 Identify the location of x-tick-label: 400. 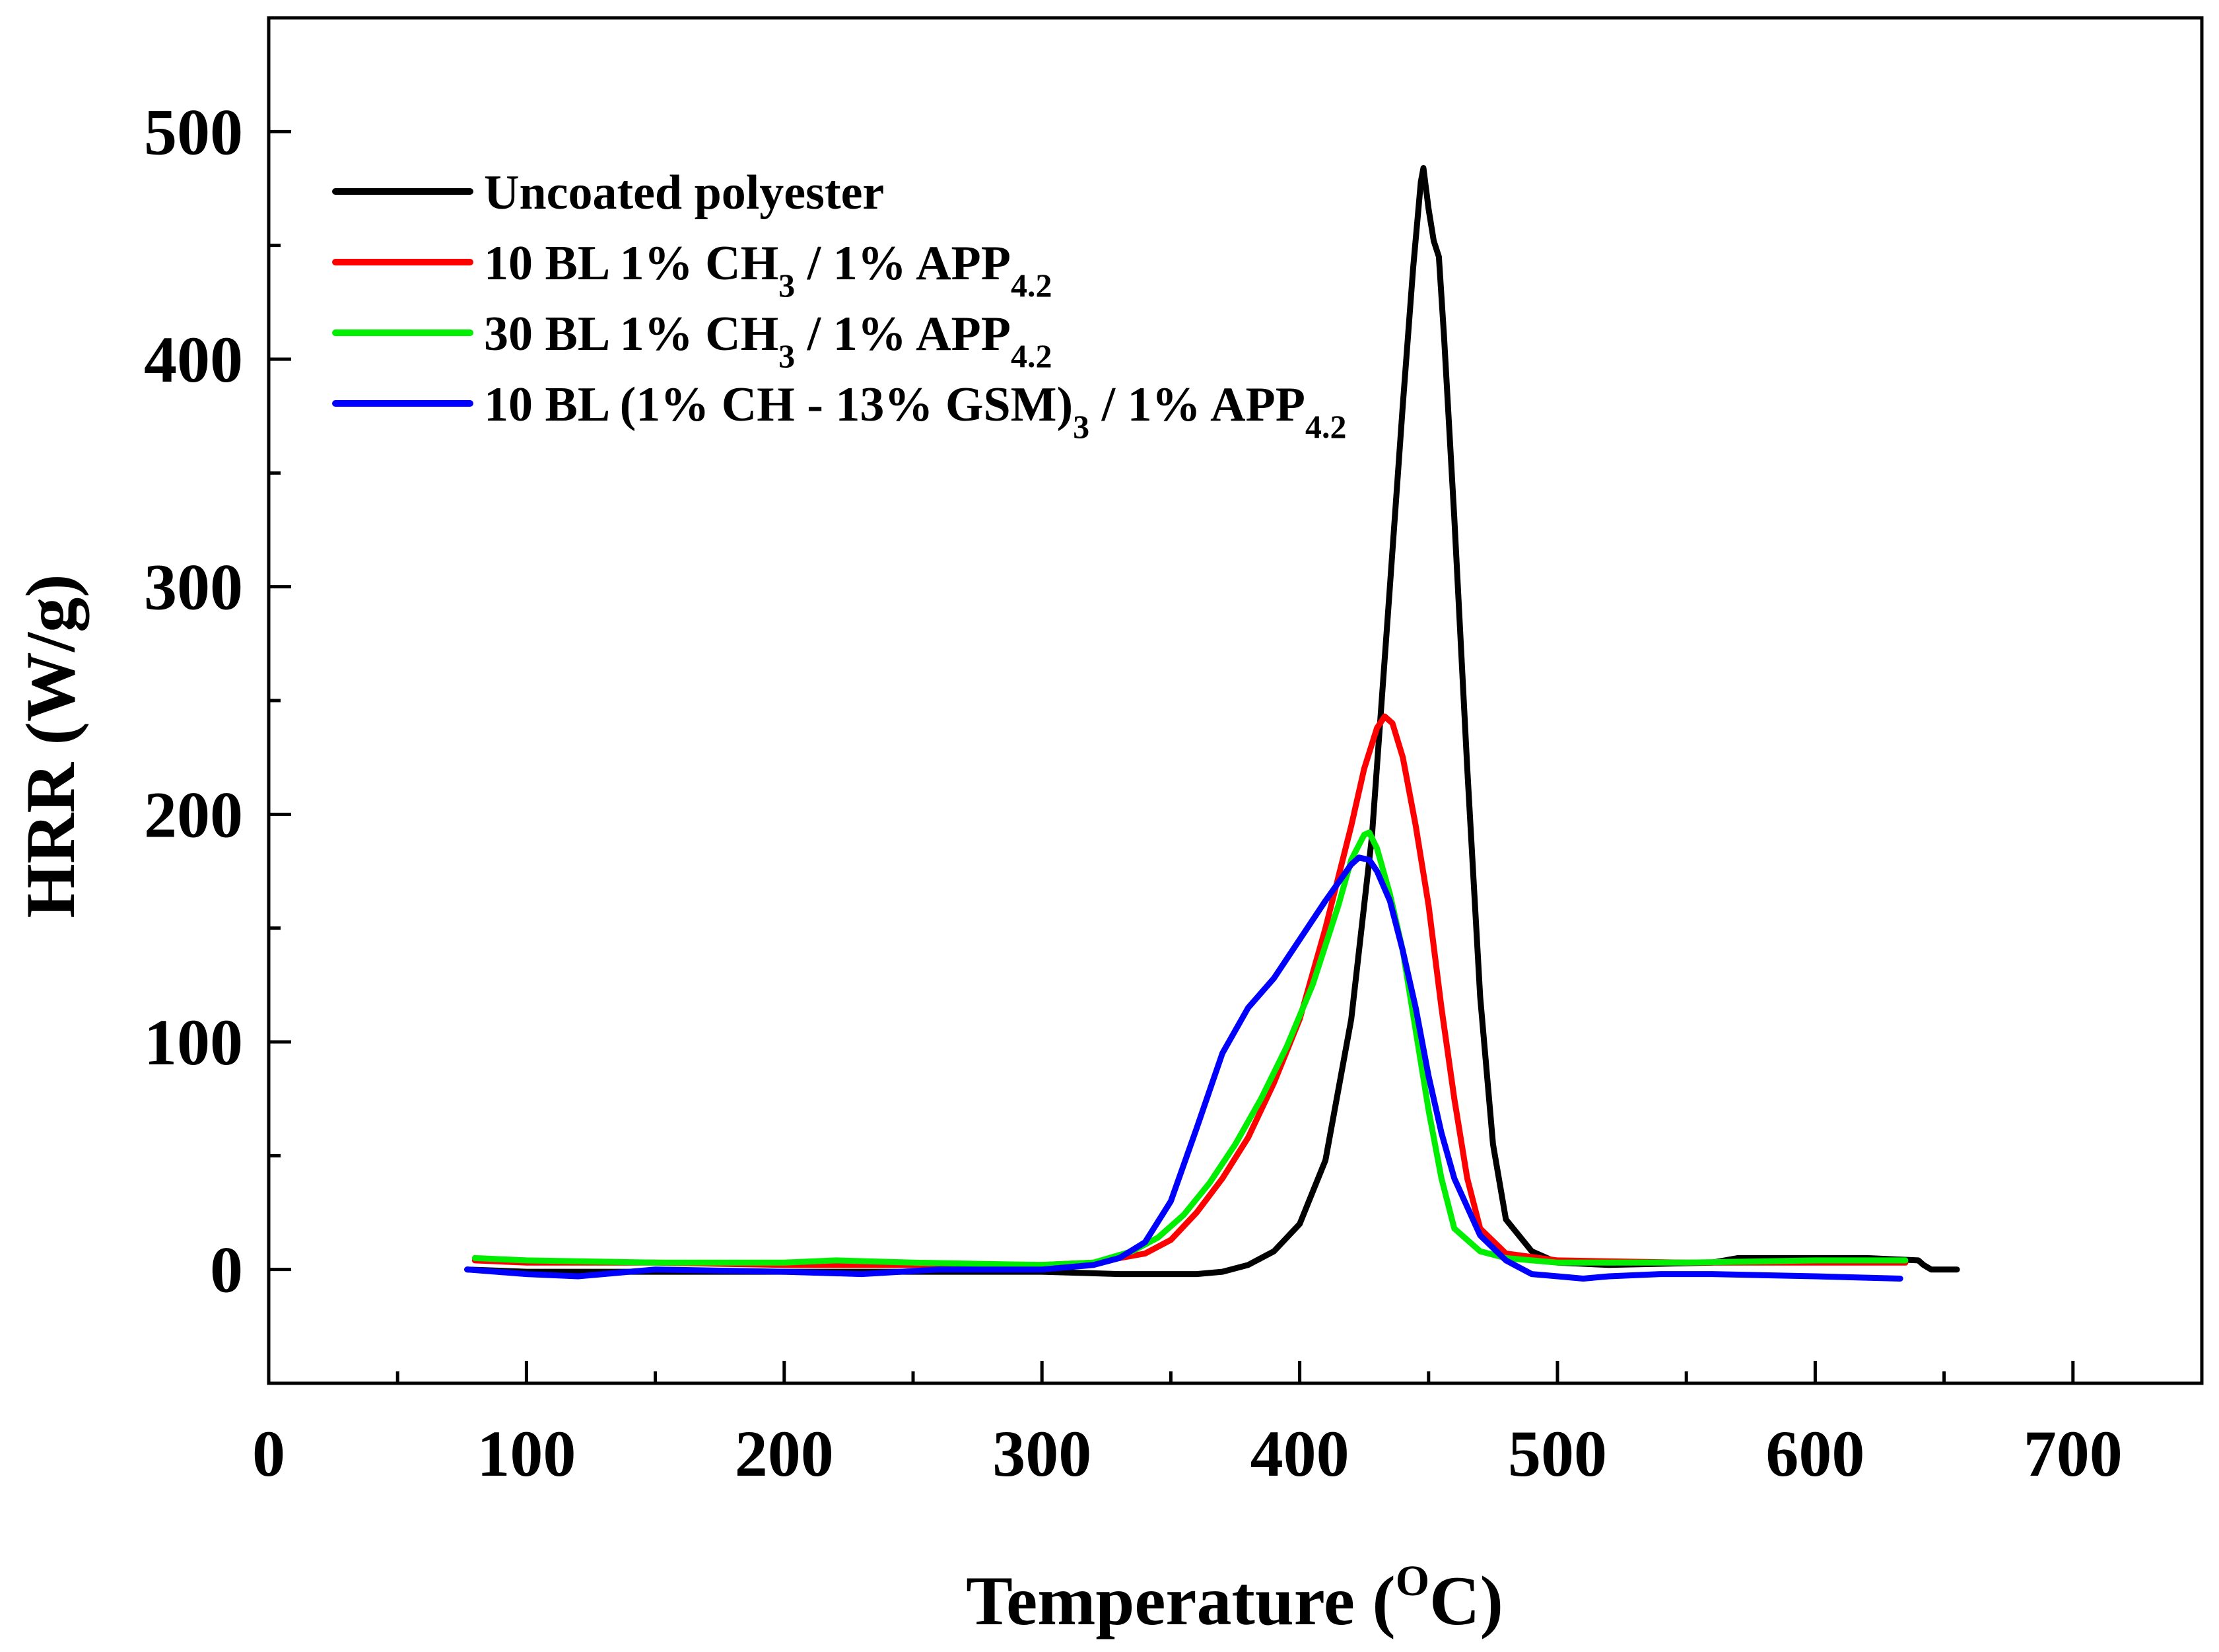
(1299, 1453).